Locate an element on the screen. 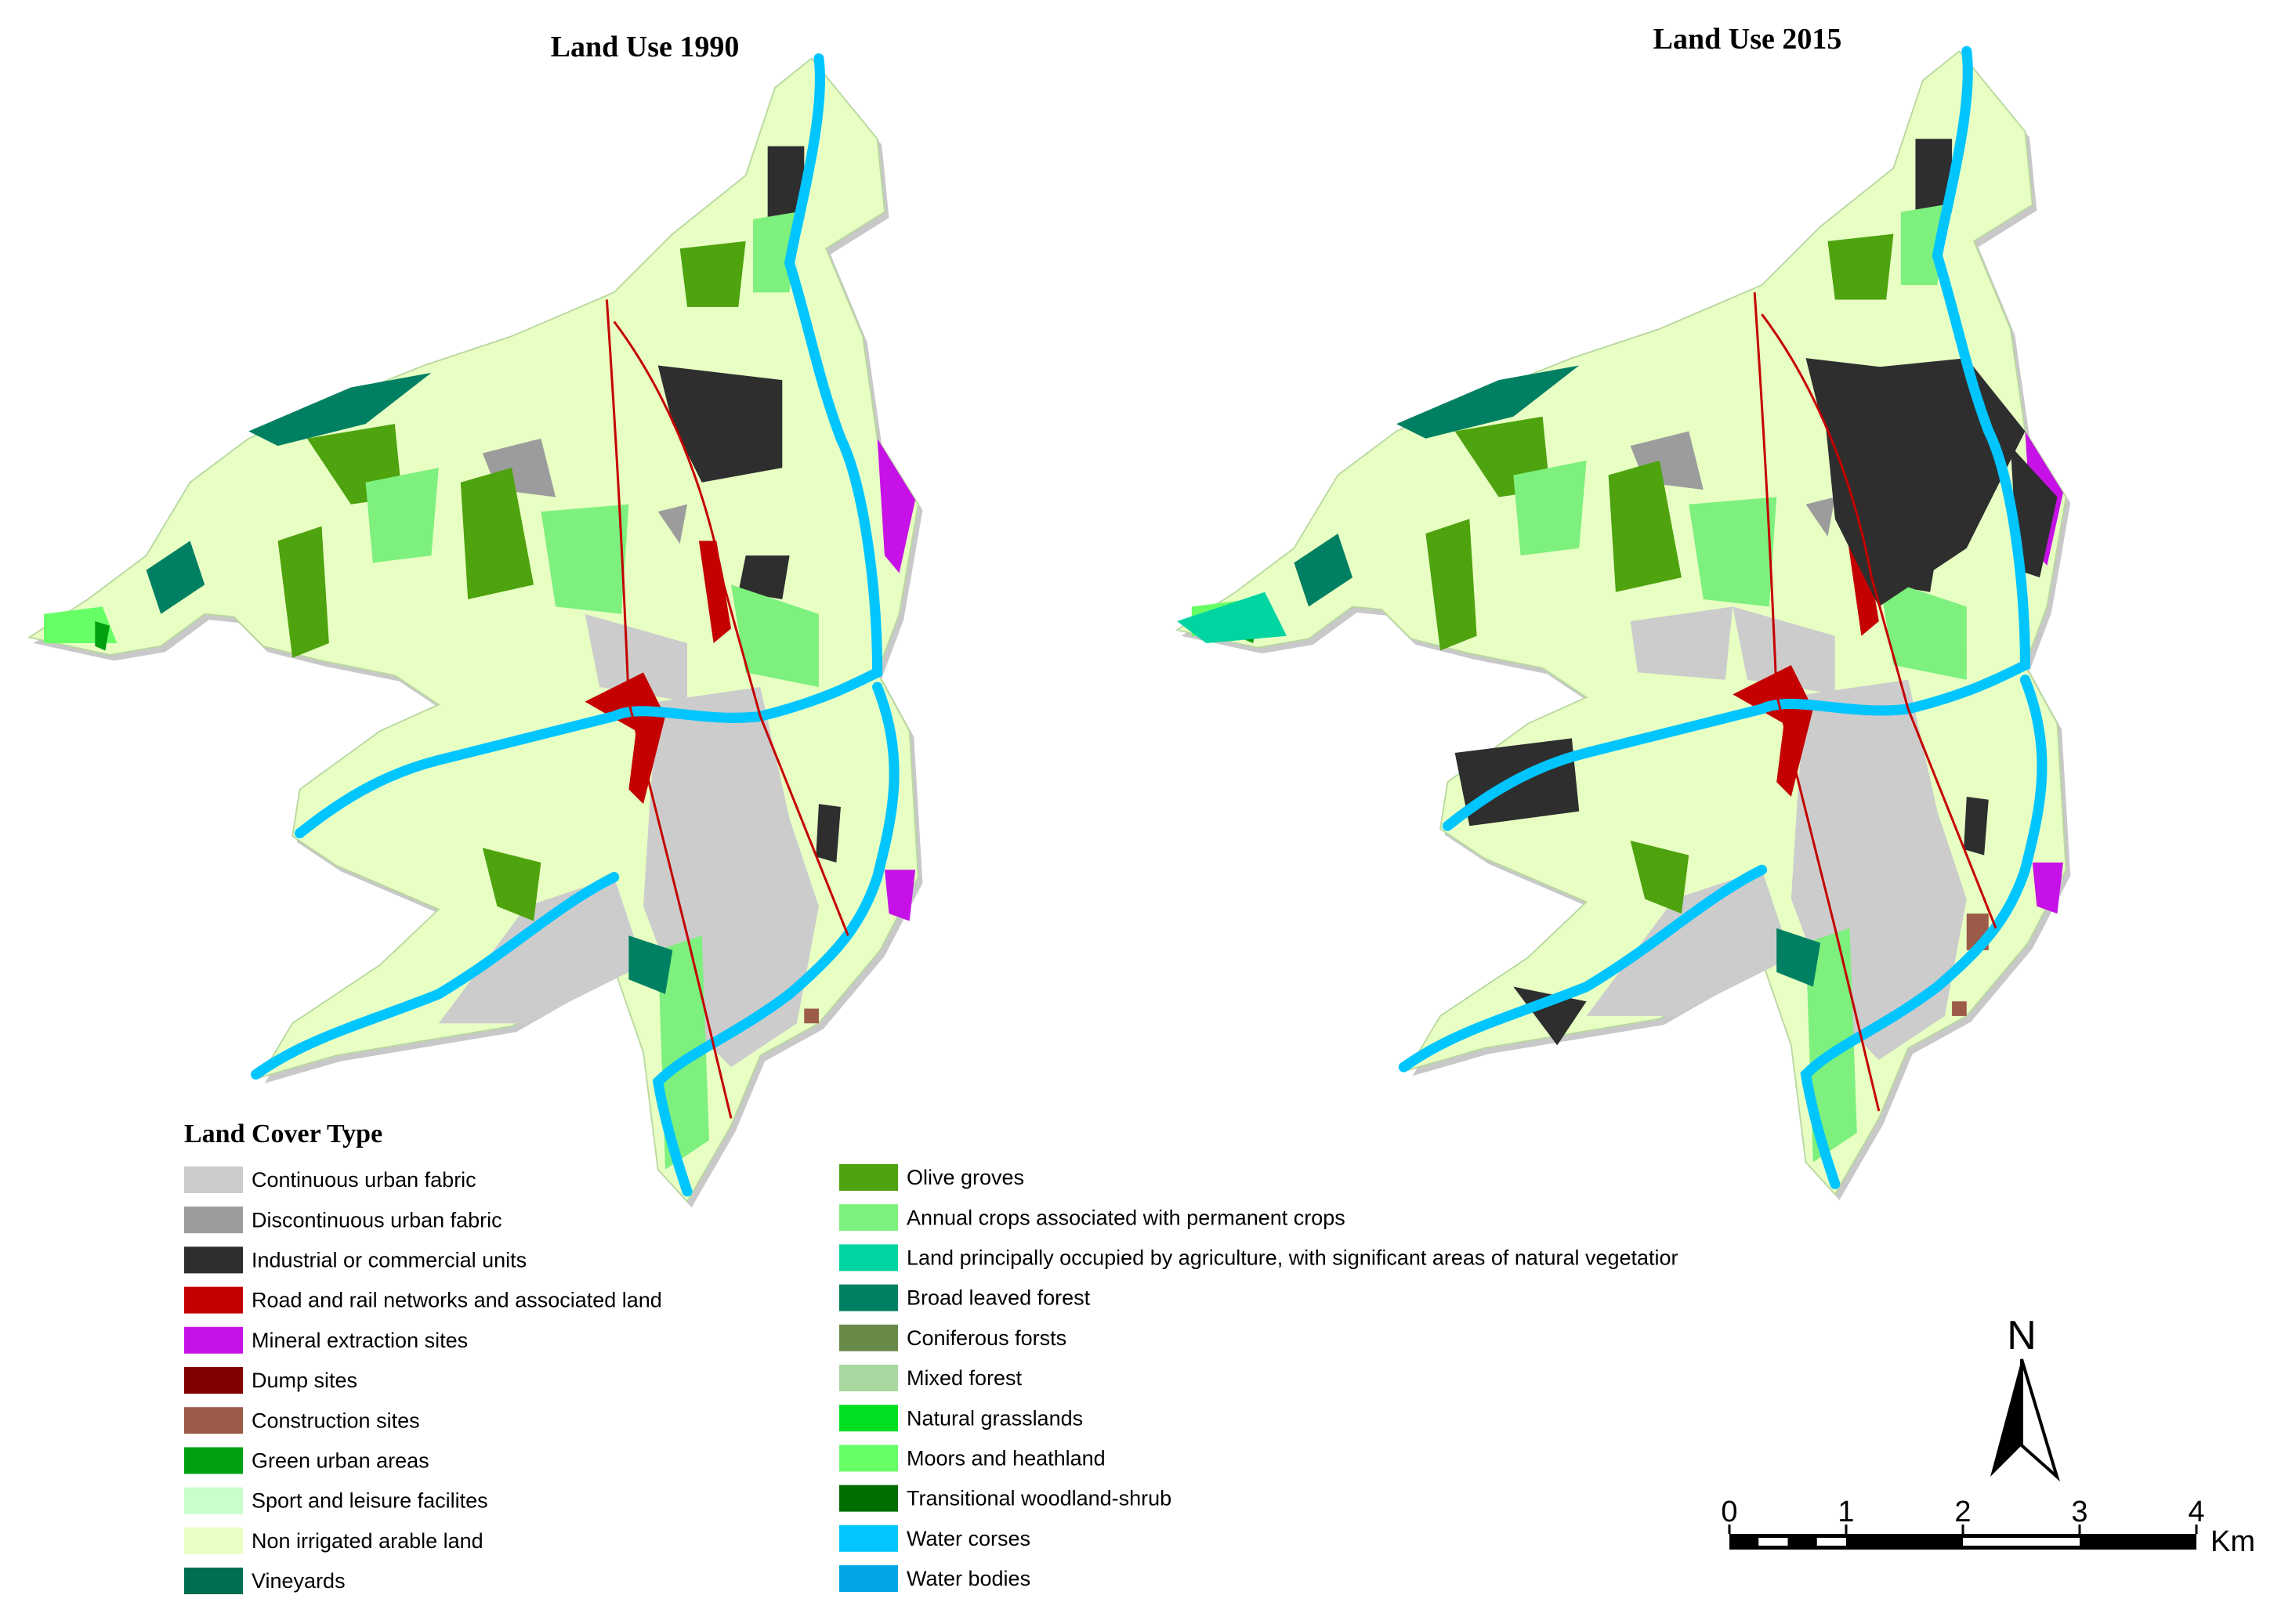 The image size is (2292, 1624). legend-label: Transitional woodland-shrub is located at coordinates (1039, 1498).